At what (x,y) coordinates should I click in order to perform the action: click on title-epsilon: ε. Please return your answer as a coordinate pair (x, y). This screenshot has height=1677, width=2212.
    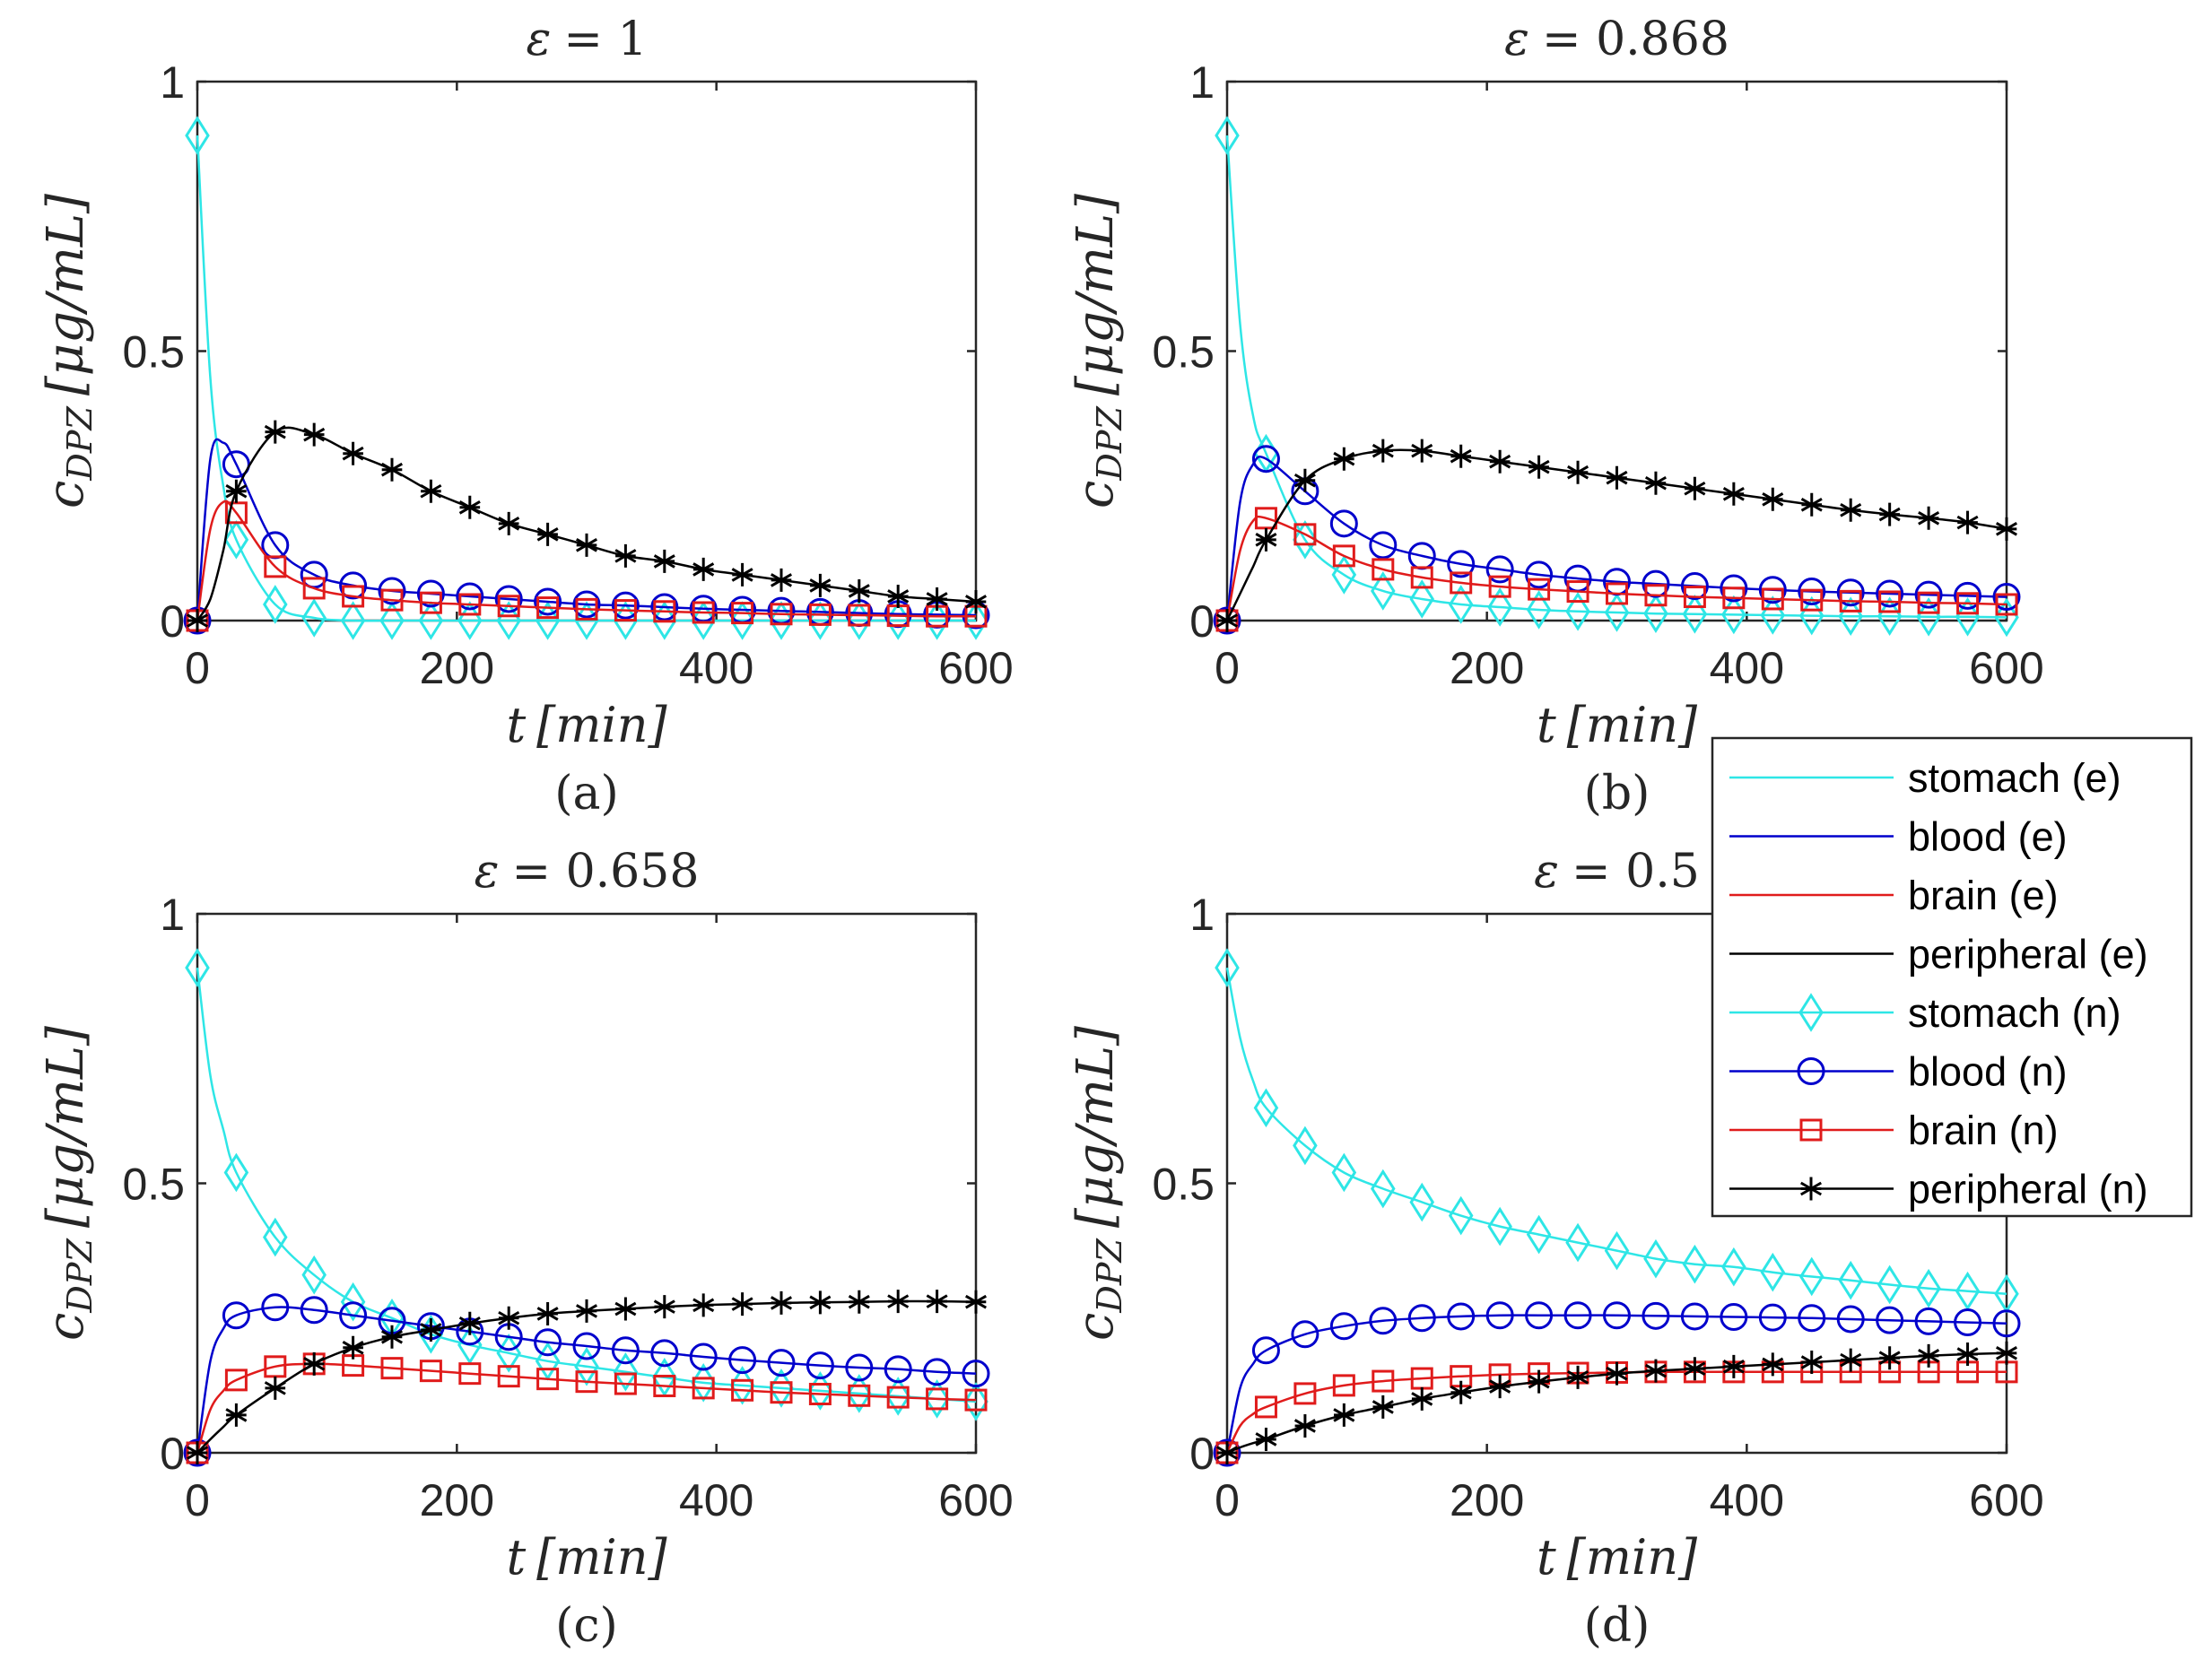
    Looking at the image, I should click on (487, 872).